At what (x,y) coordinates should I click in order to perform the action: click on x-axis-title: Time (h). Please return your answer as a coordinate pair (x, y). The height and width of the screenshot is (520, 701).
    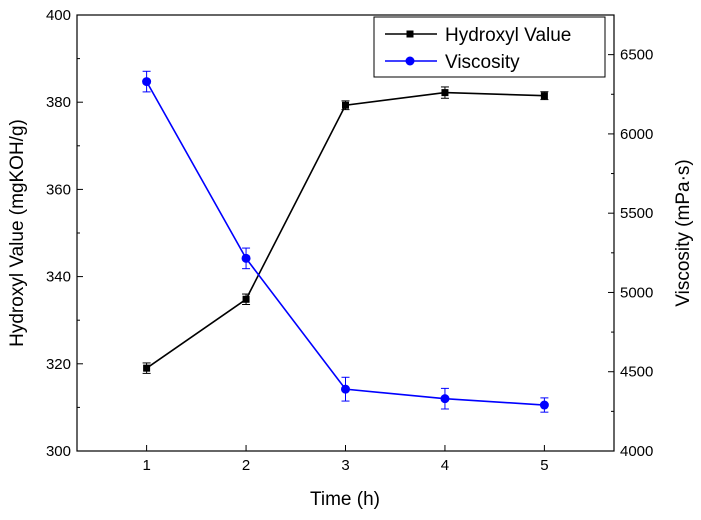
    Looking at the image, I should click on (345, 499).